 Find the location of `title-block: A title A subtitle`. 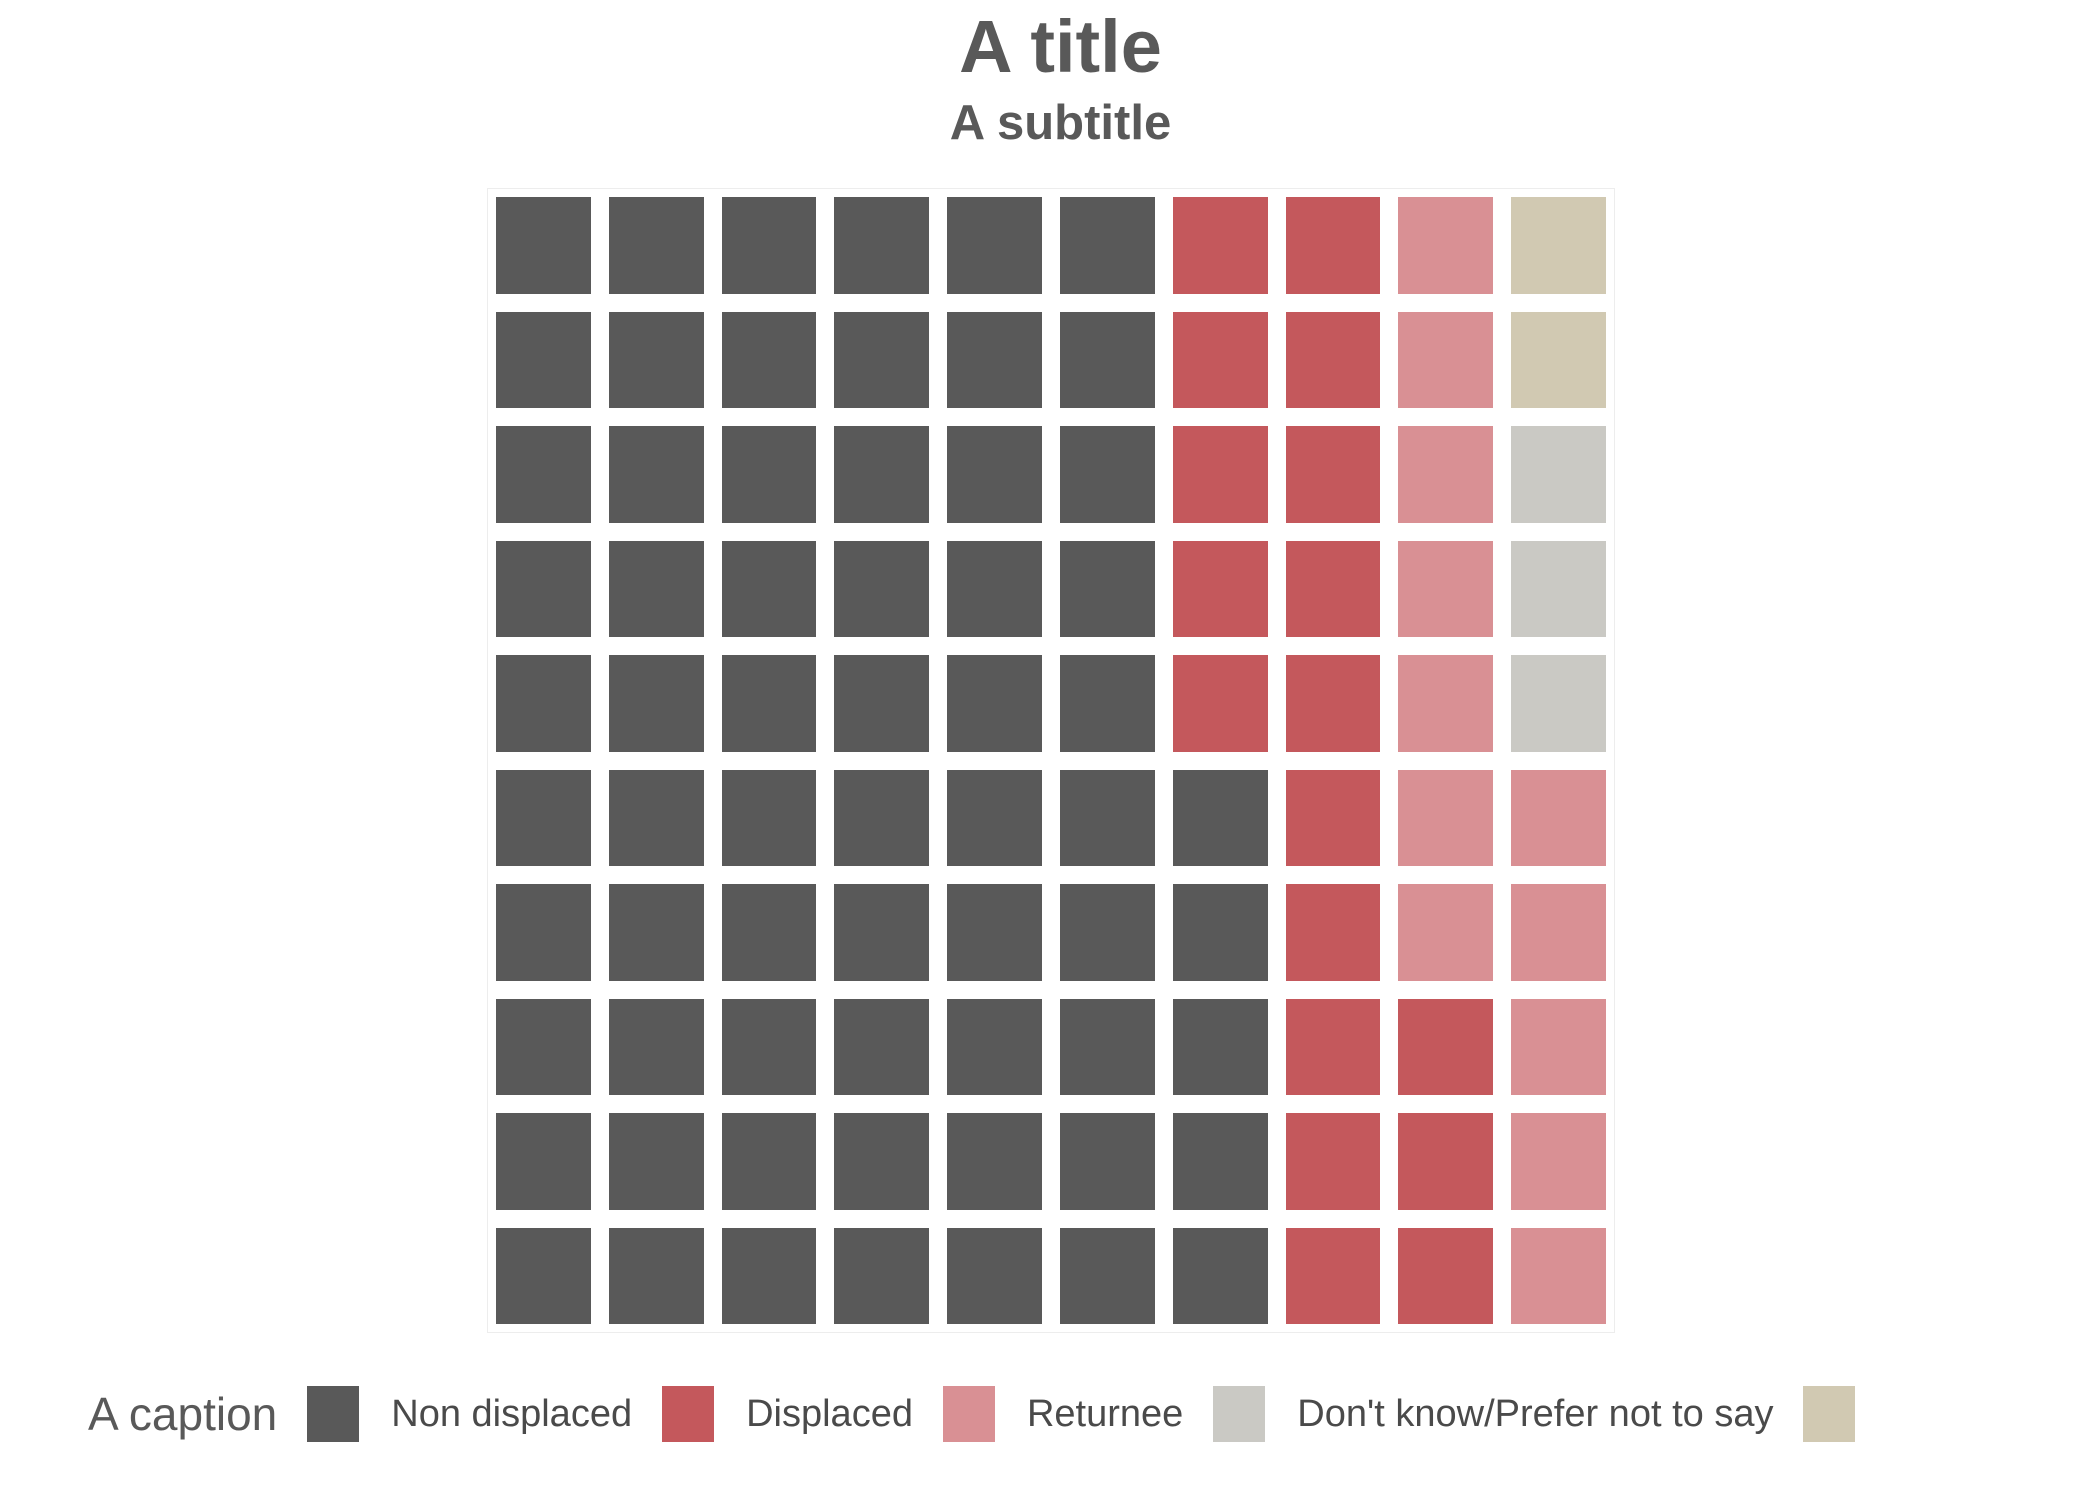

title-block: A title A subtitle is located at coordinates (1060, 78).